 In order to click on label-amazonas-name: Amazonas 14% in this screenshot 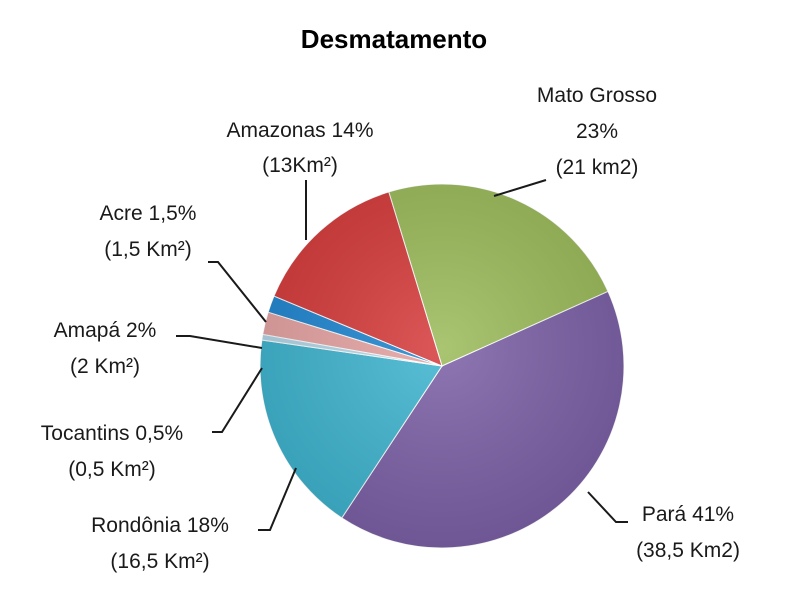, I will do `click(299, 130)`.